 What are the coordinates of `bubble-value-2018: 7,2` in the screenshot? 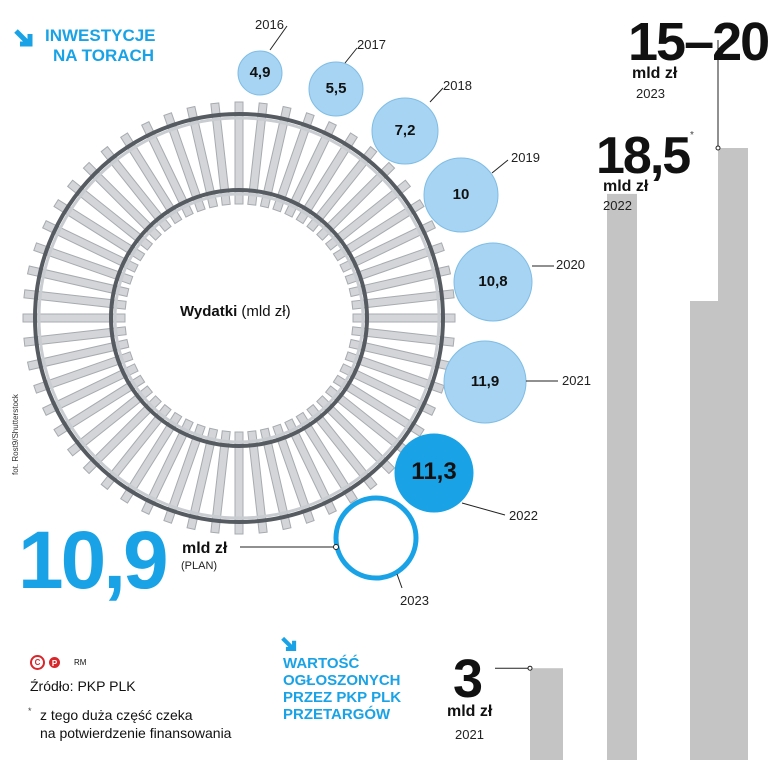 It's located at (405, 130).